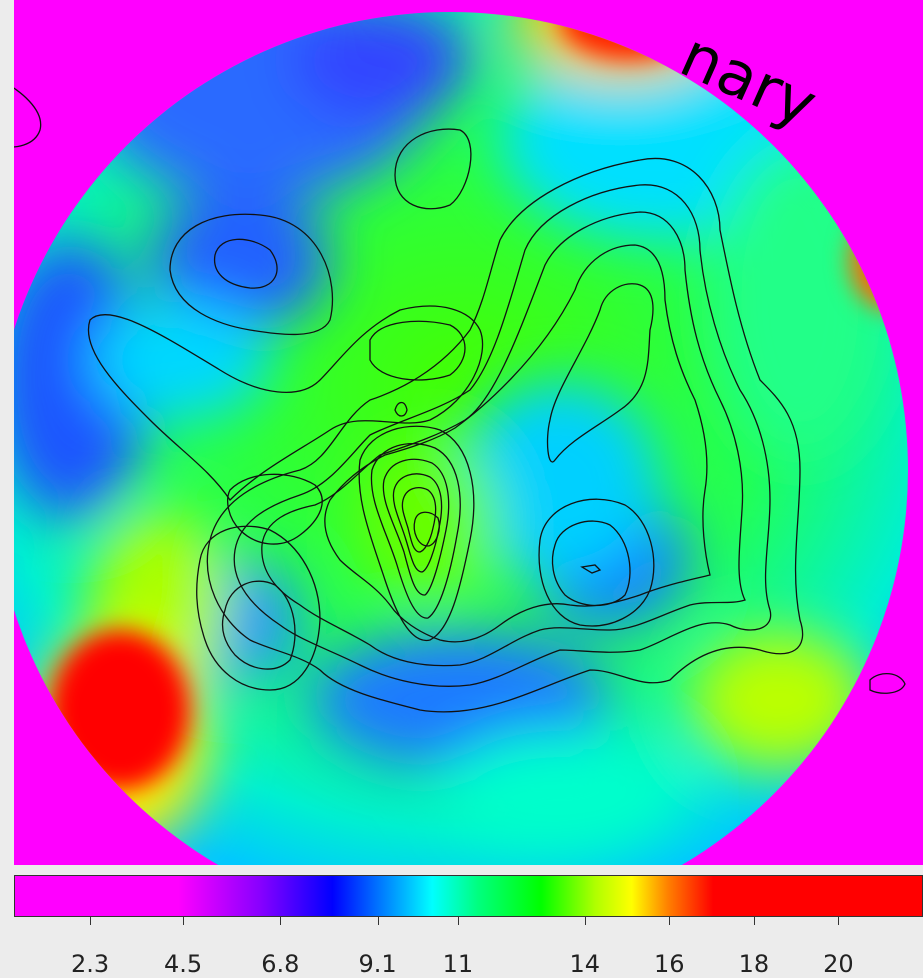  Describe the element at coordinates (669, 964) in the screenshot. I see `colorbar-tick-label: 16` at that location.